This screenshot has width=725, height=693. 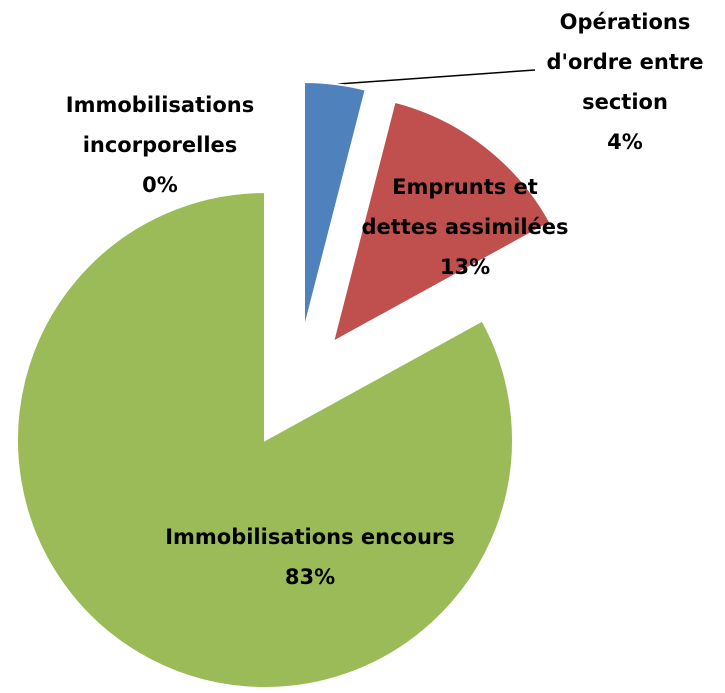 I want to click on leader-line, so click(x=436, y=77).